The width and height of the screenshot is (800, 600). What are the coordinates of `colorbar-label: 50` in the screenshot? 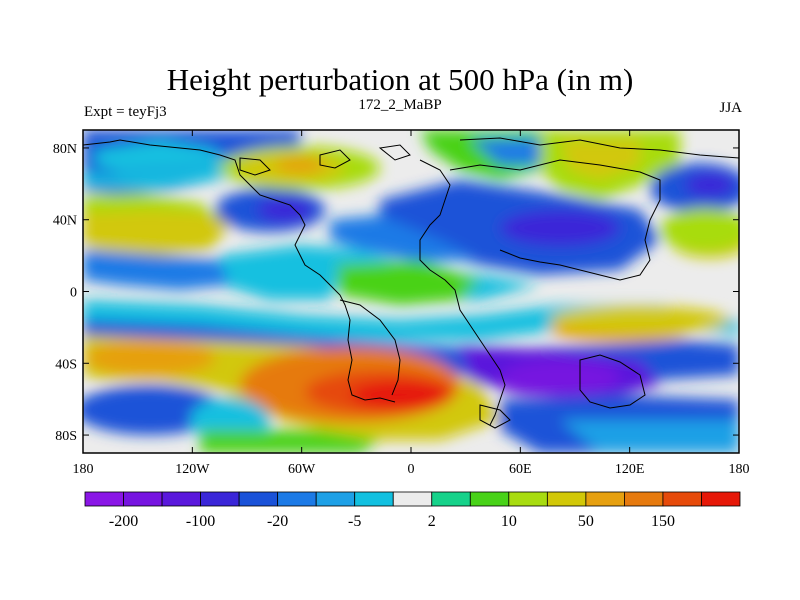 It's located at (586, 521).